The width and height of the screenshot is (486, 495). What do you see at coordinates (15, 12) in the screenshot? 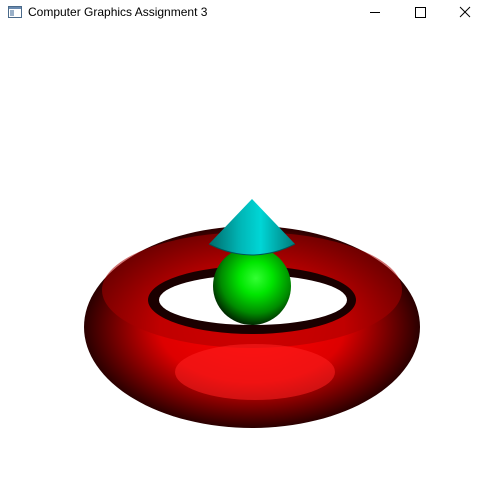
I see `app-window-icon` at bounding box center [15, 12].